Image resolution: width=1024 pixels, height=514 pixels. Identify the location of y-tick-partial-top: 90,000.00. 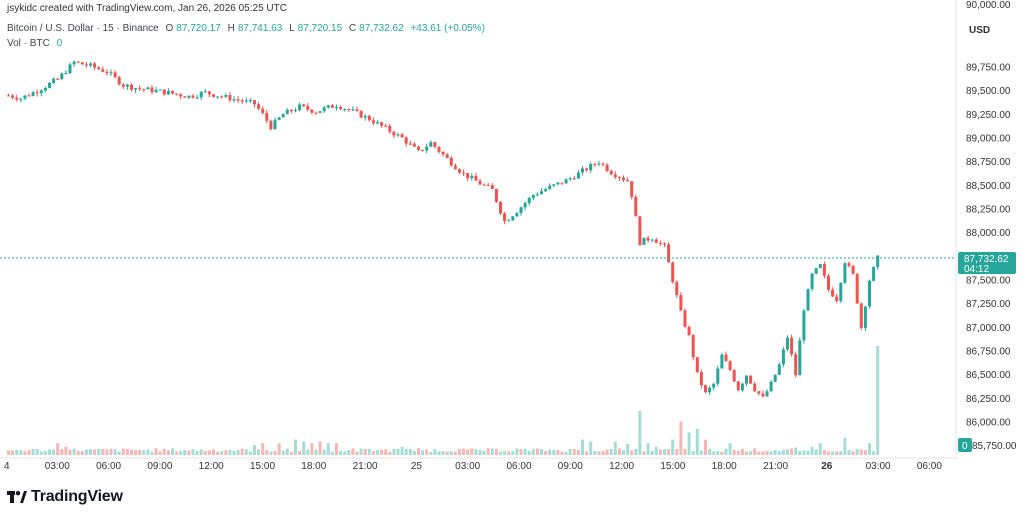
(988, 5).